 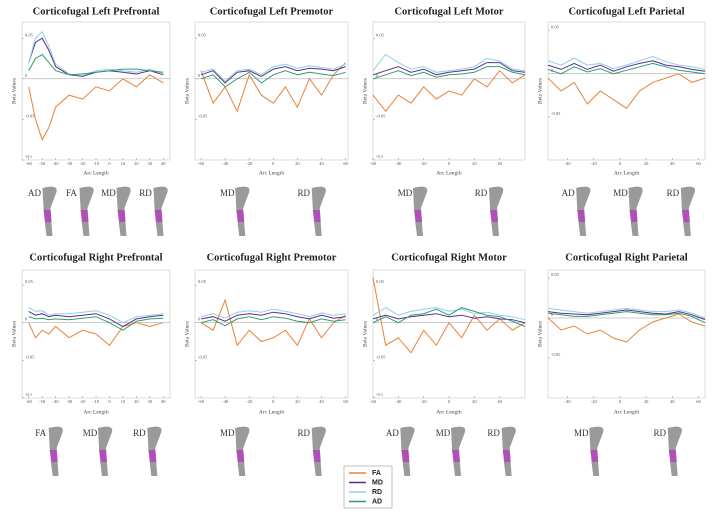 What do you see at coordinates (345, 401) in the screenshot?
I see `x-tick-label: 60` at bounding box center [345, 401].